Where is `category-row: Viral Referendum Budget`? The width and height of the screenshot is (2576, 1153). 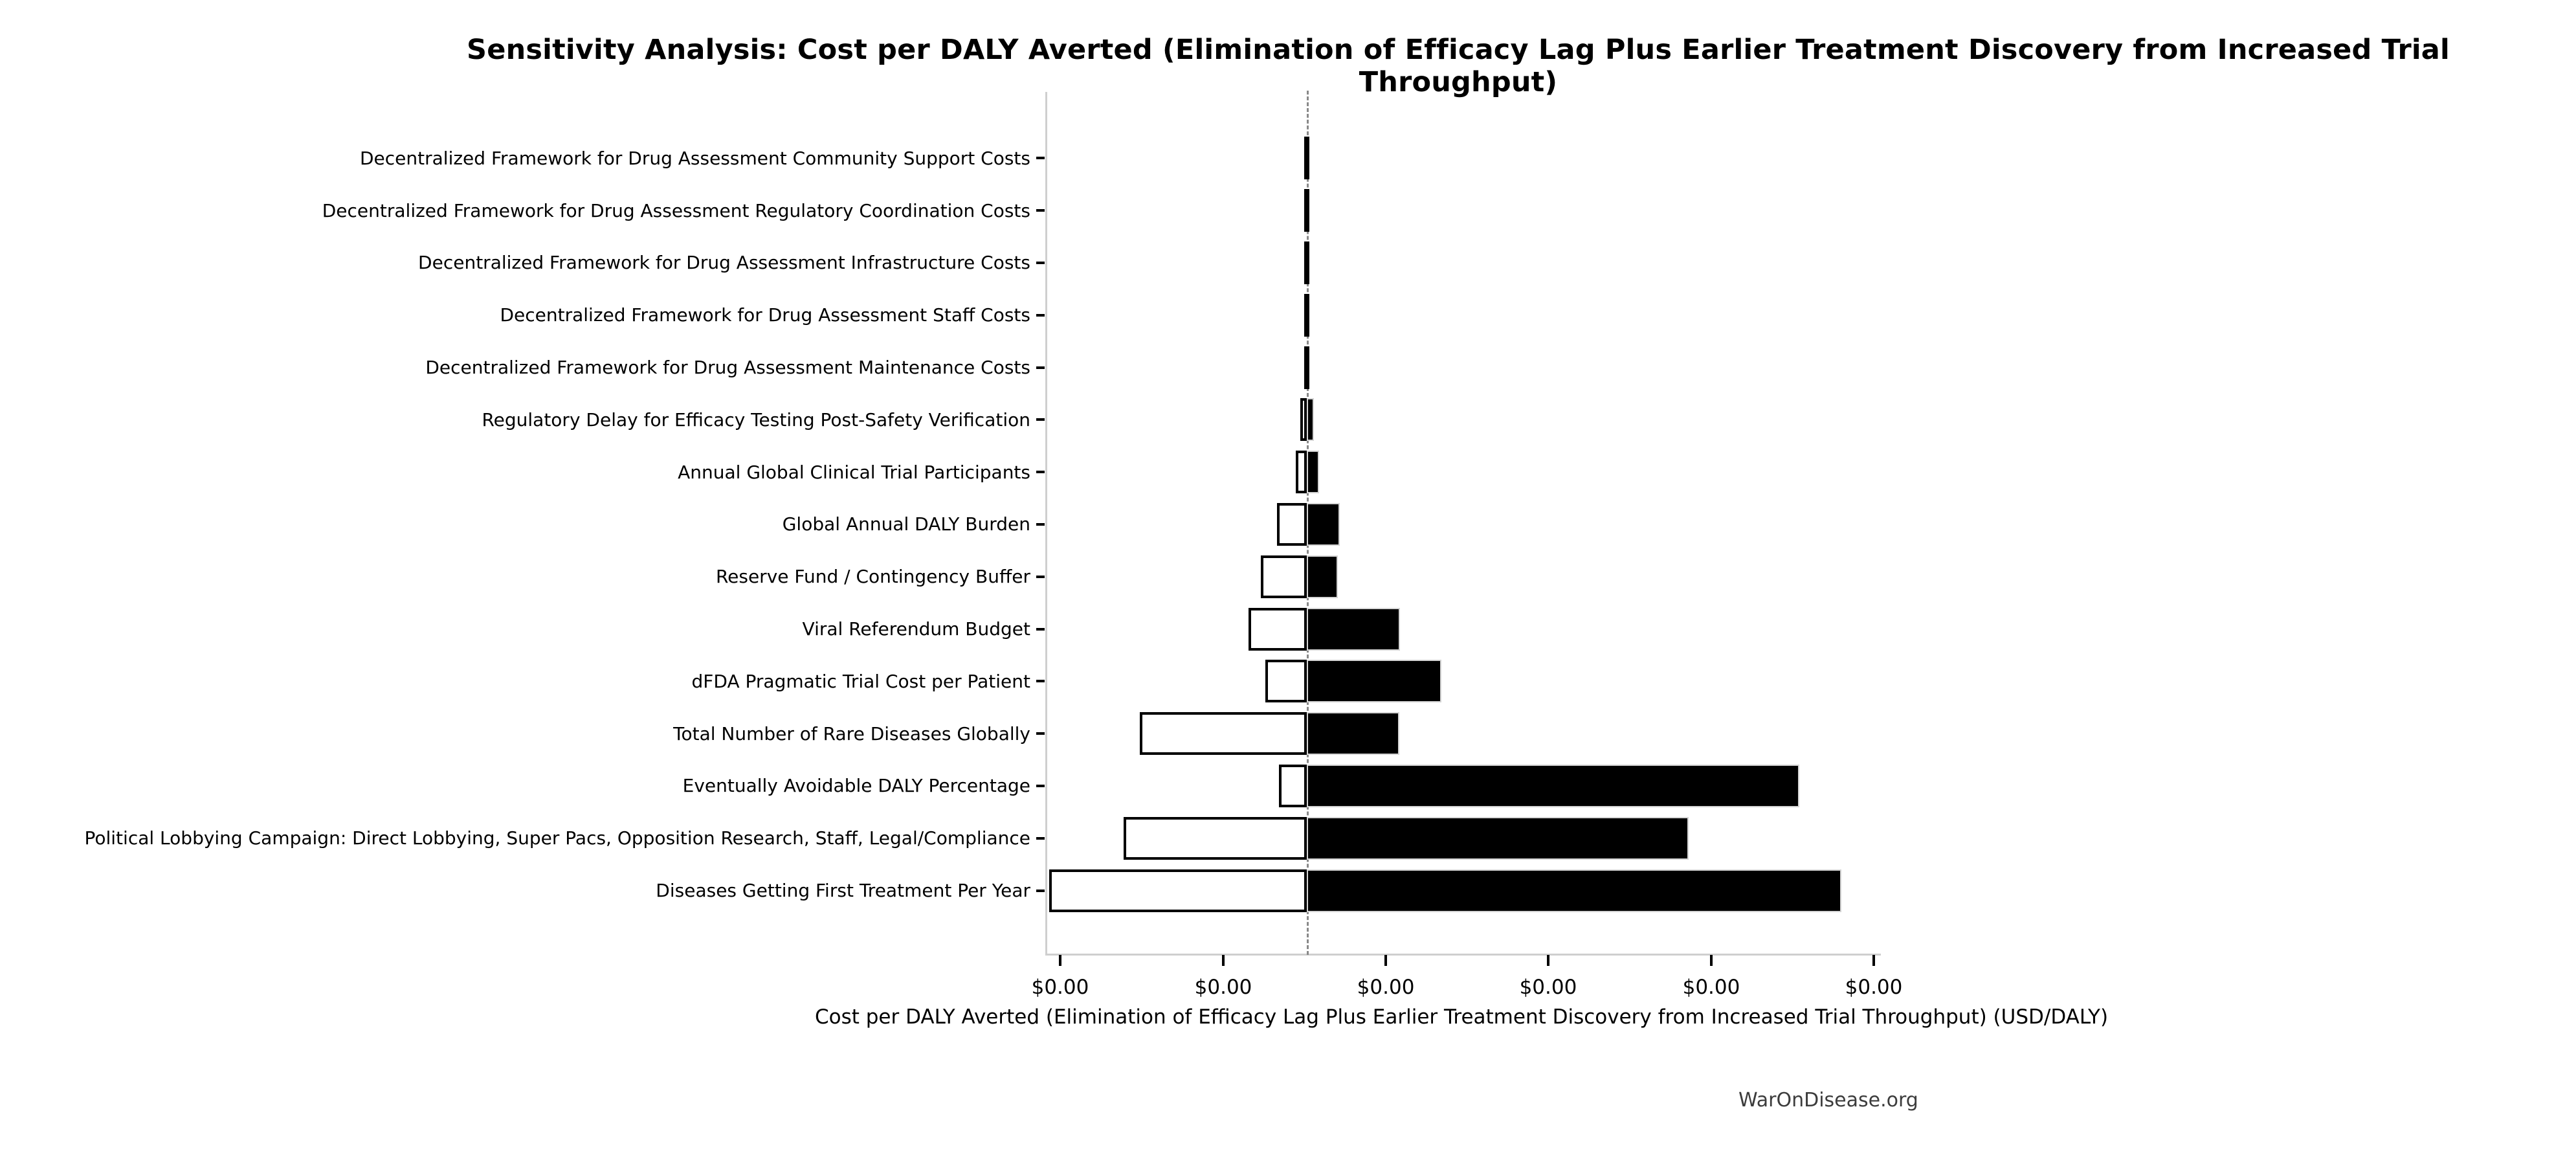
category-row: Viral Referendum Budget is located at coordinates (523, 629).